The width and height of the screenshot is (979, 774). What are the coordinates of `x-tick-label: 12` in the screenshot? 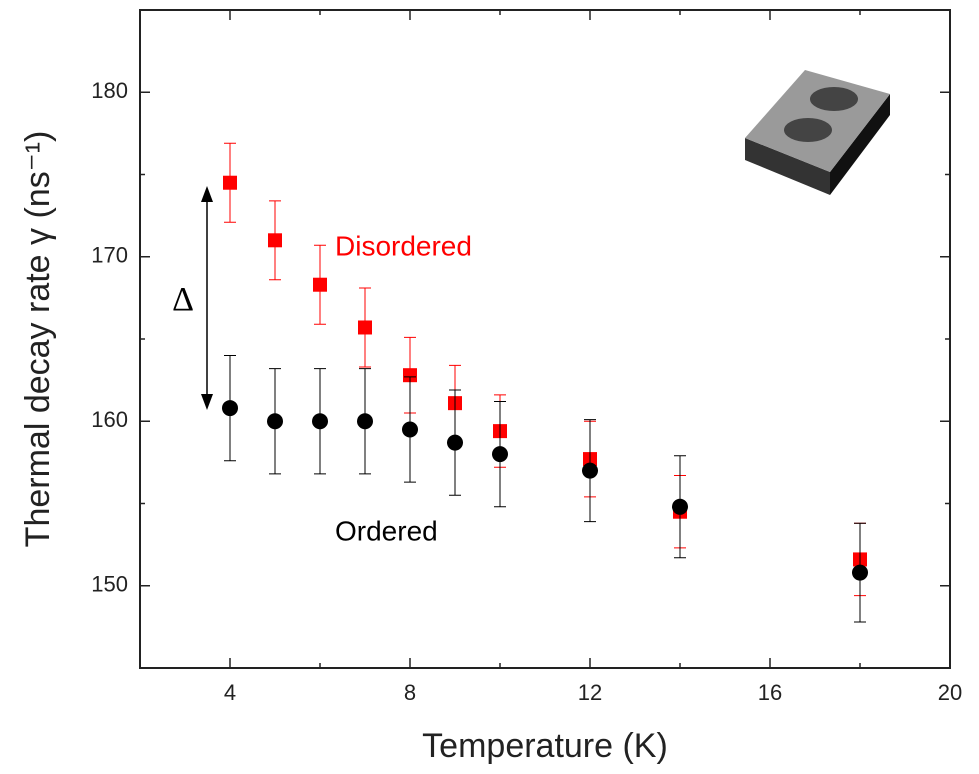 It's located at (590, 692).